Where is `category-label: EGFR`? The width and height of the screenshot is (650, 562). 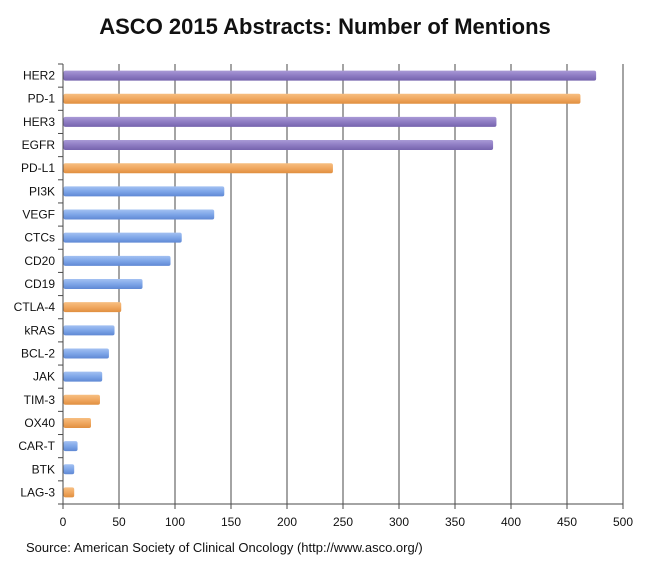
category-label: EGFR is located at coordinates (39, 145).